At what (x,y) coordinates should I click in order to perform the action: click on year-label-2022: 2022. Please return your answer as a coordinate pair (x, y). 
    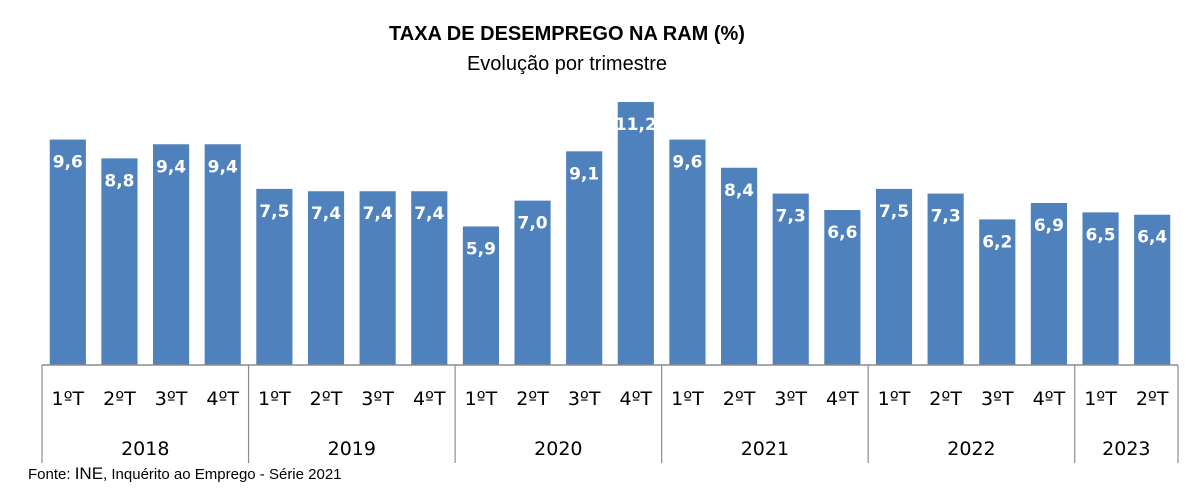
    Looking at the image, I should click on (971, 449).